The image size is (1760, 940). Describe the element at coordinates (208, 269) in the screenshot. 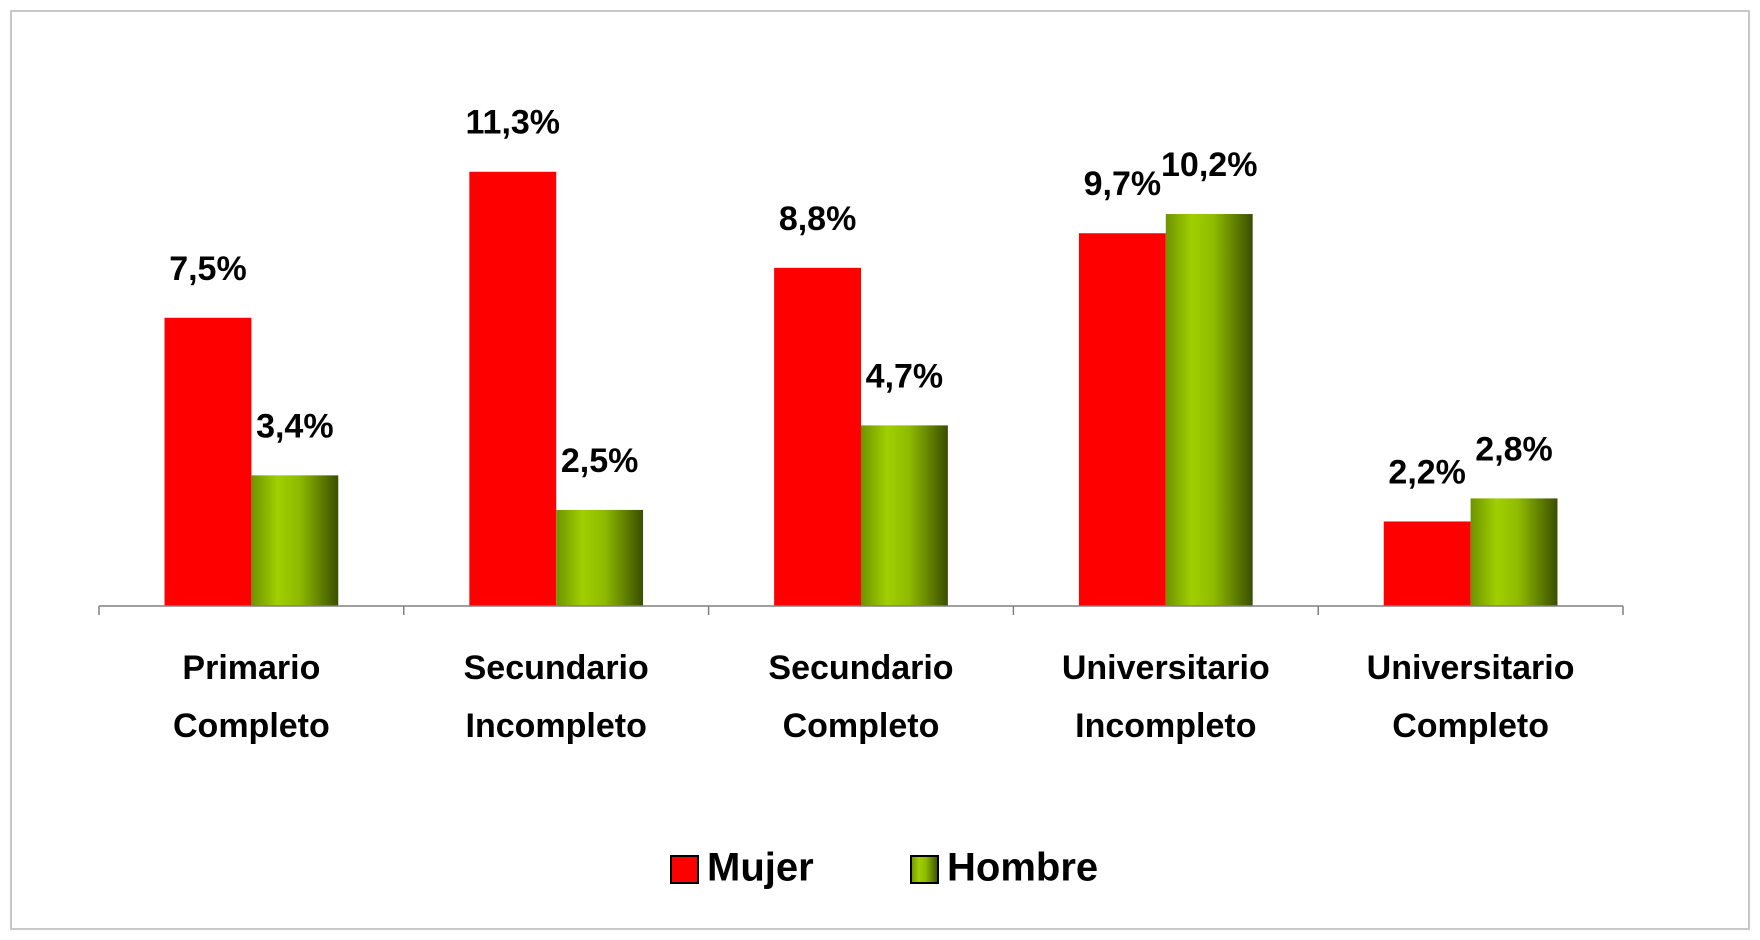

I see `value-label: 7,5%` at that location.